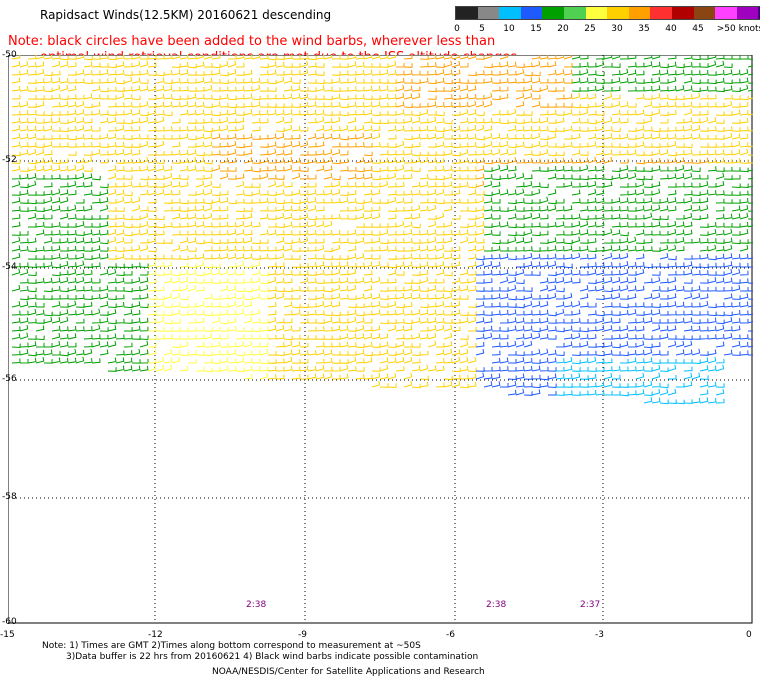  What do you see at coordinates (644, 29) in the screenshot?
I see `legend-label: 35` at bounding box center [644, 29].